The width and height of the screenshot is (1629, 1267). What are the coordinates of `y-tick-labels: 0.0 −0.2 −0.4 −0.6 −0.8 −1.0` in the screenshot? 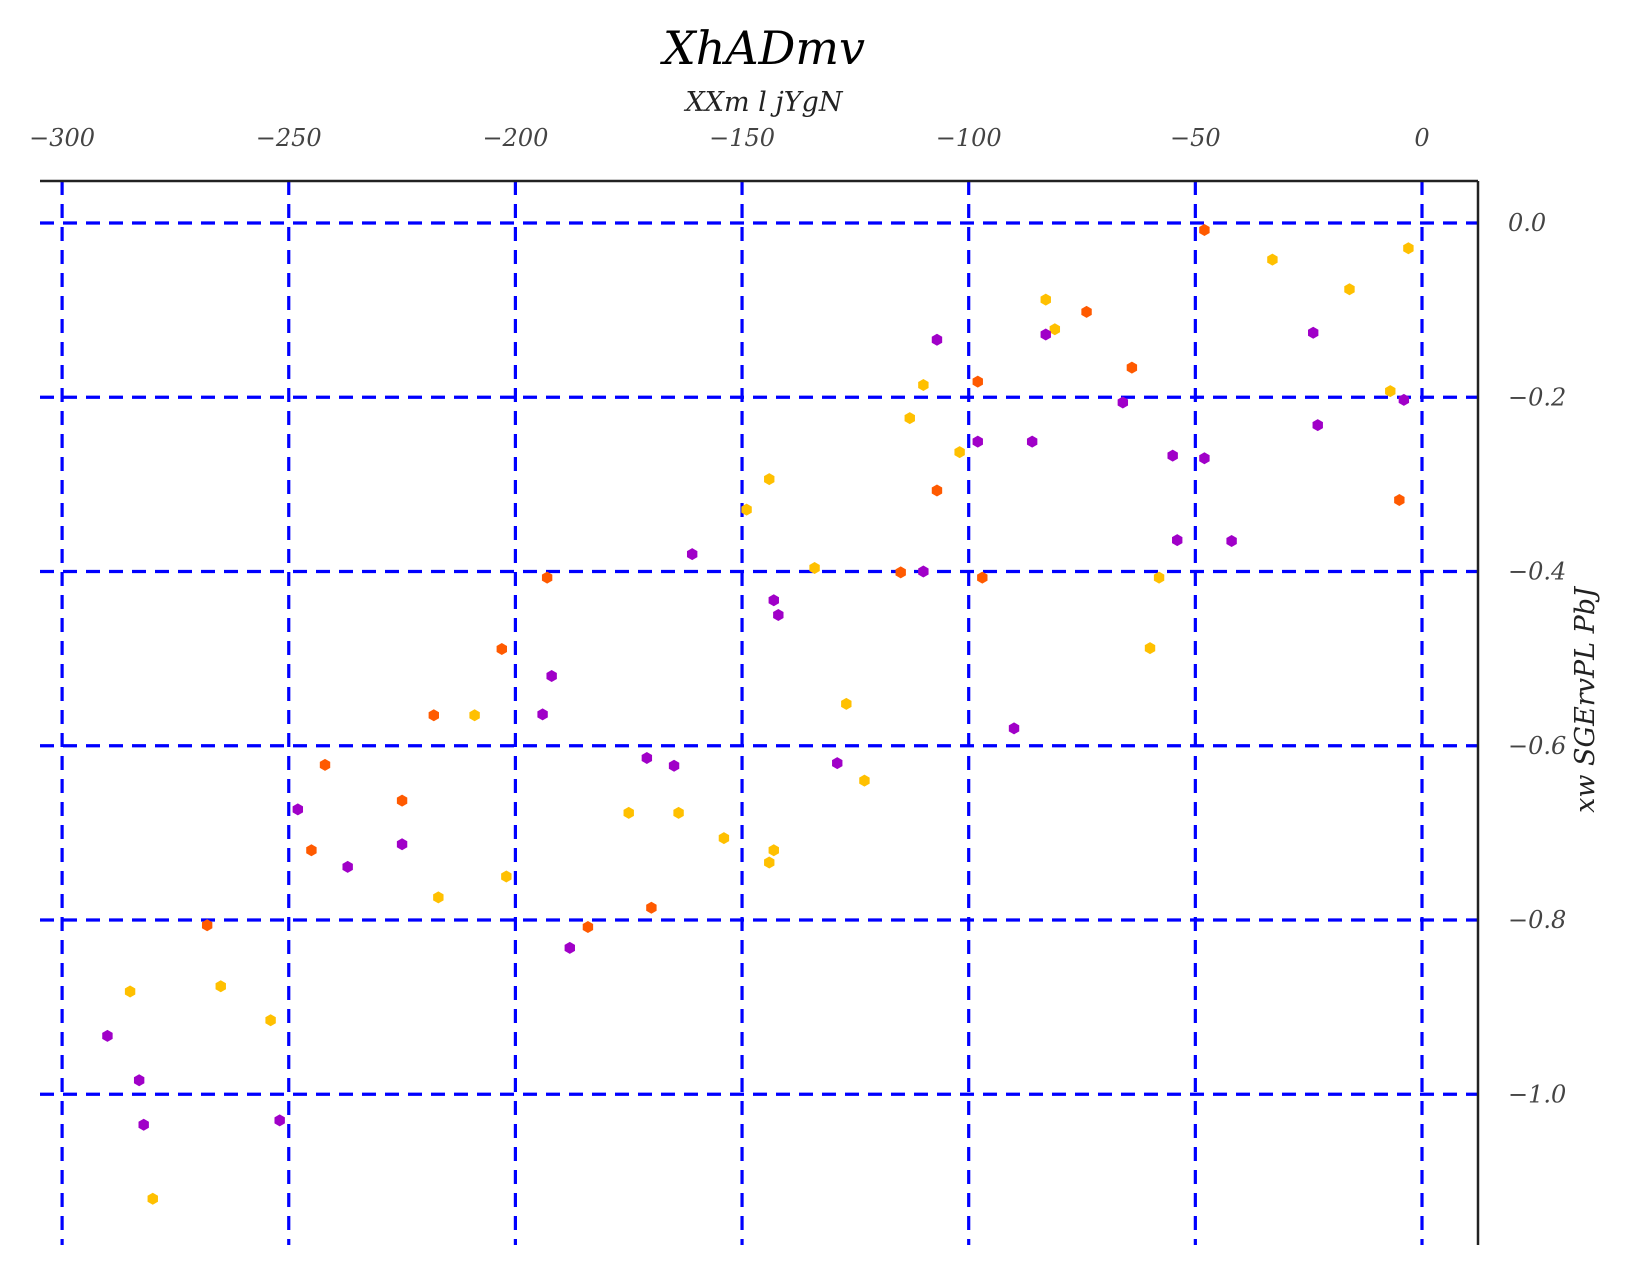 It's located at (1537, 658).